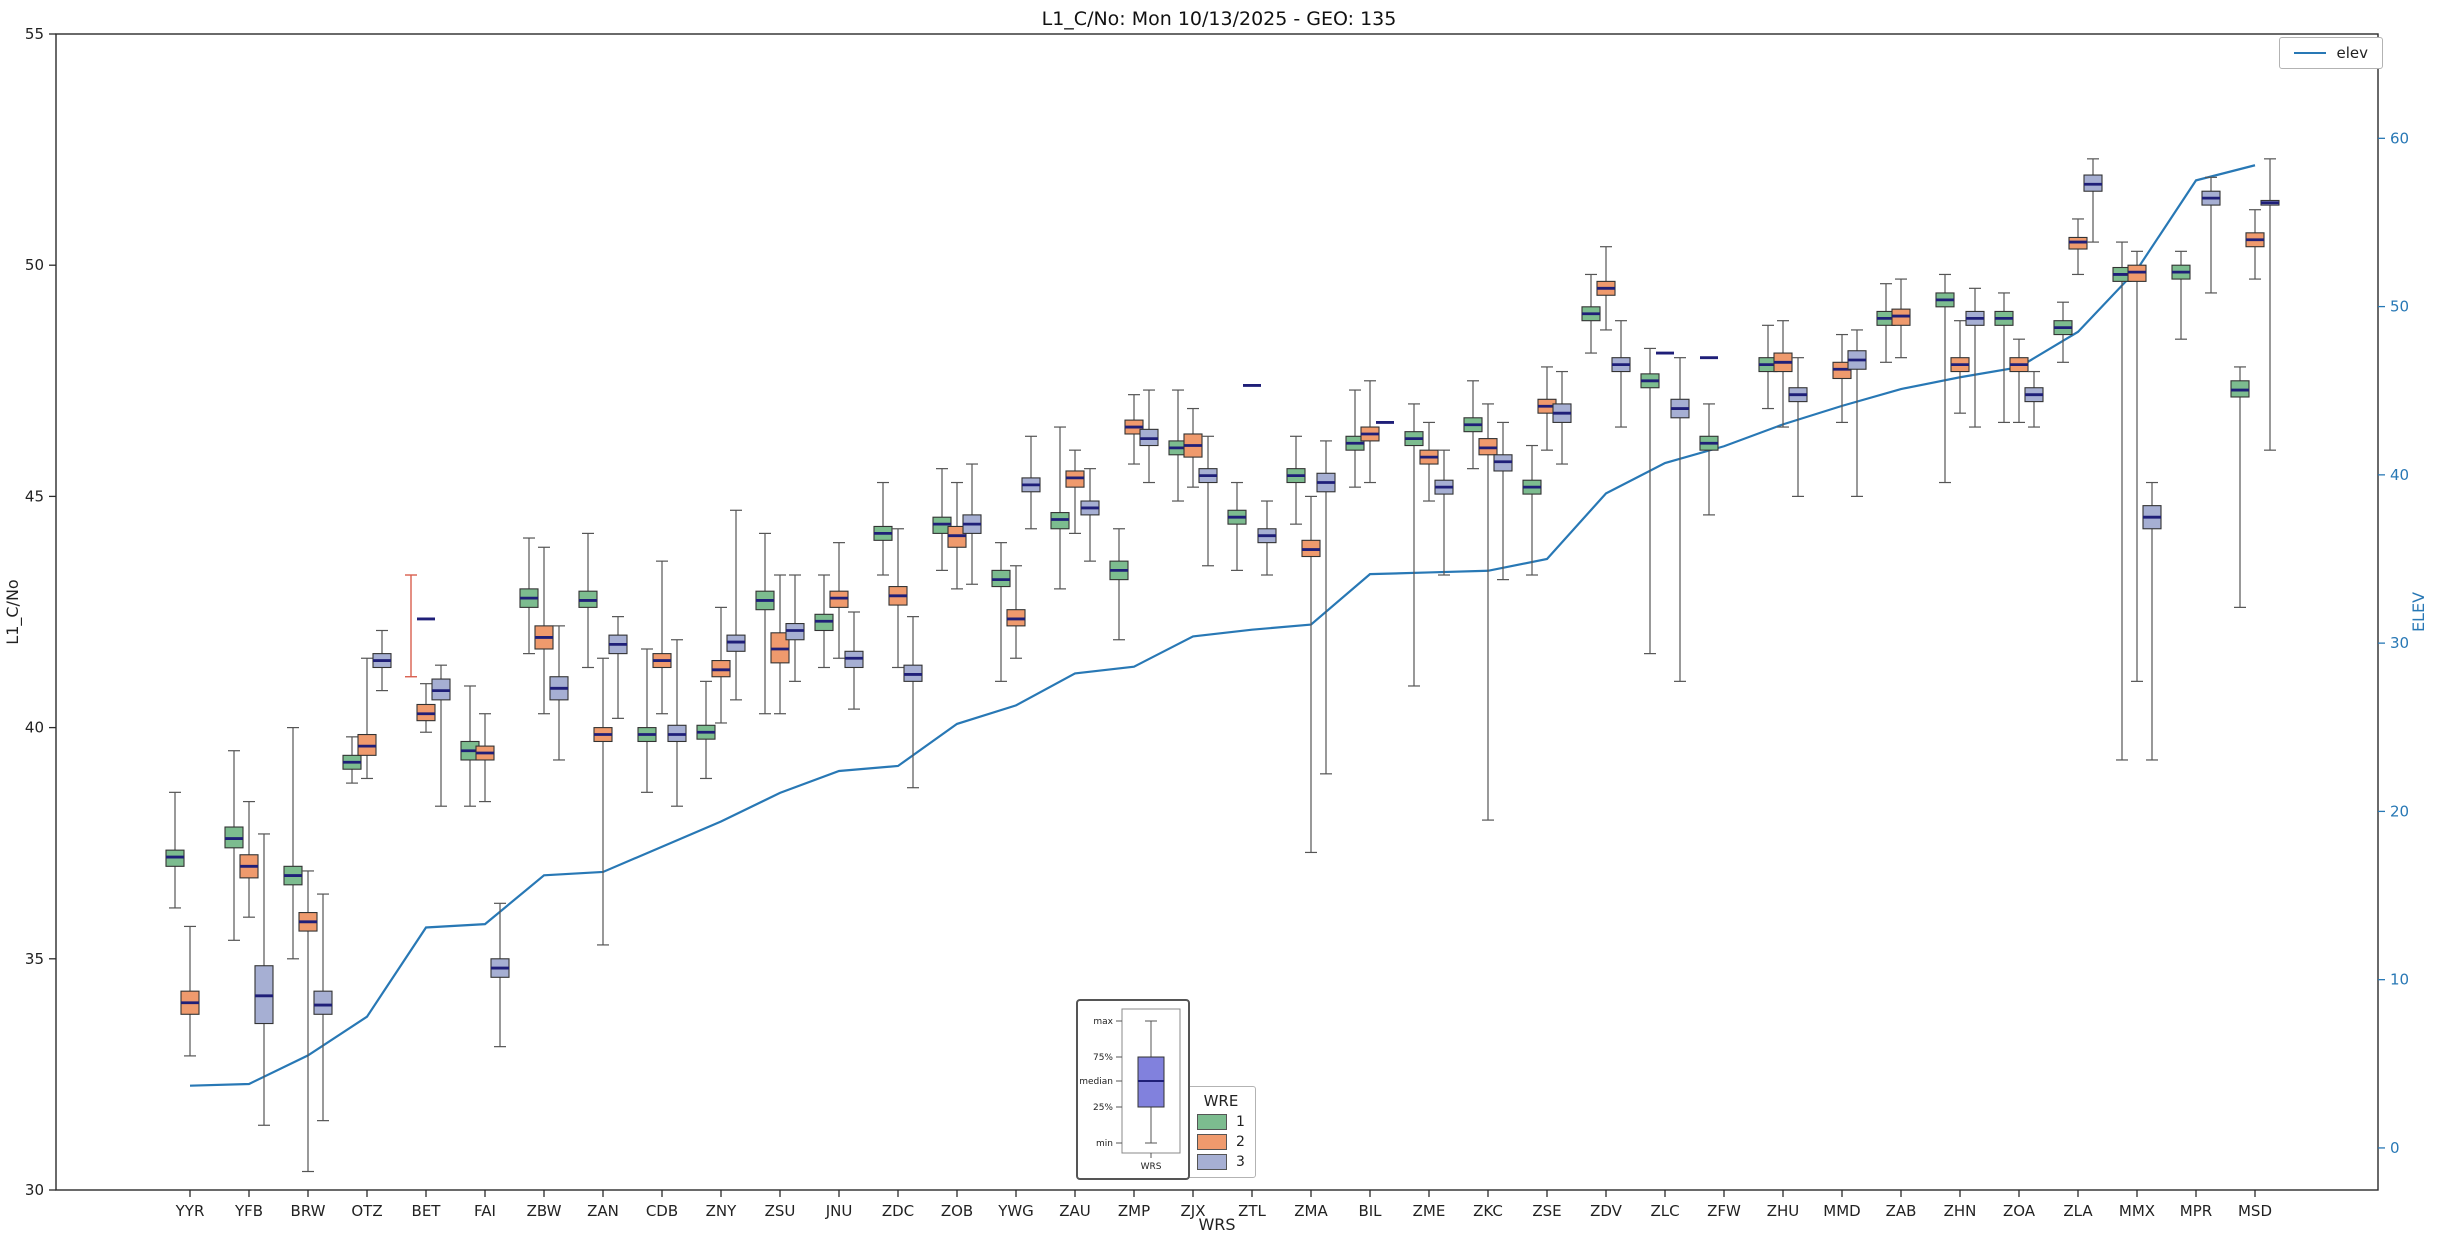 The image size is (2438, 1240). What do you see at coordinates (1221, 1101) in the screenshot?
I see `legend-wre-title: WRE` at bounding box center [1221, 1101].